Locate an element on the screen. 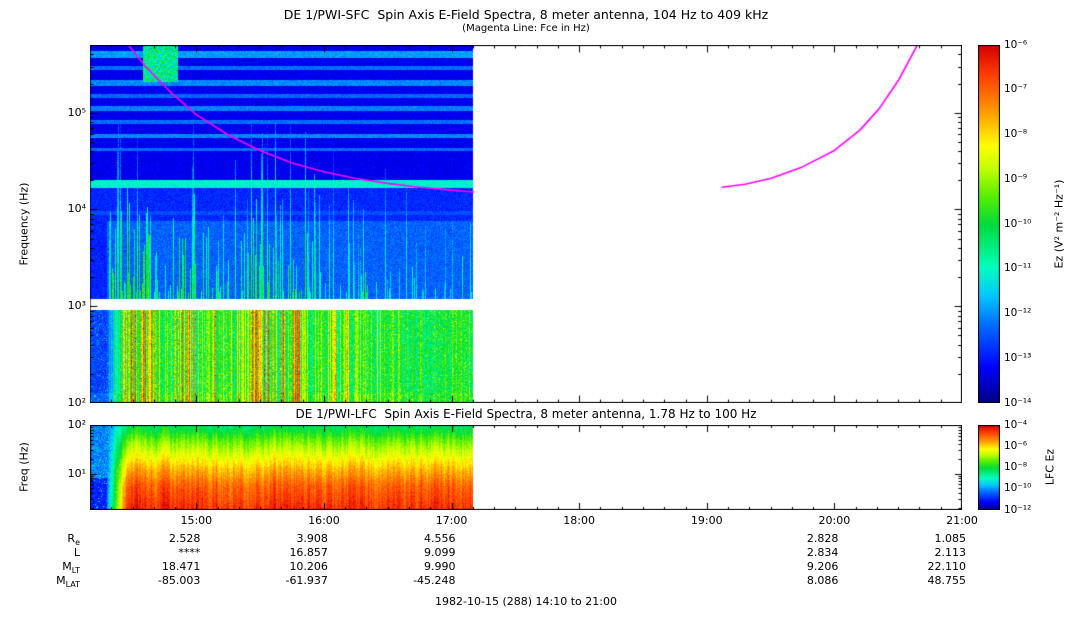 The height and width of the screenshot is (620, 1083). row-label-mlat-main: M is located at coordinates (61, 580).